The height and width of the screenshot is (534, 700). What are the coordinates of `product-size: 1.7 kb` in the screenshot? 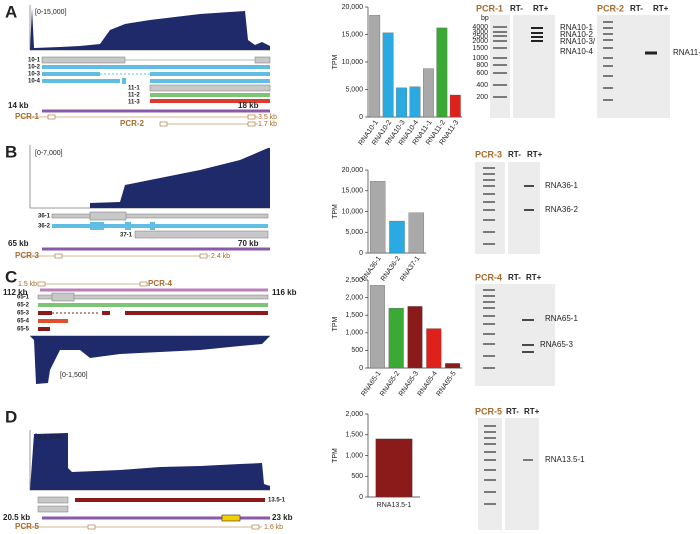 It's located at (267, 124).